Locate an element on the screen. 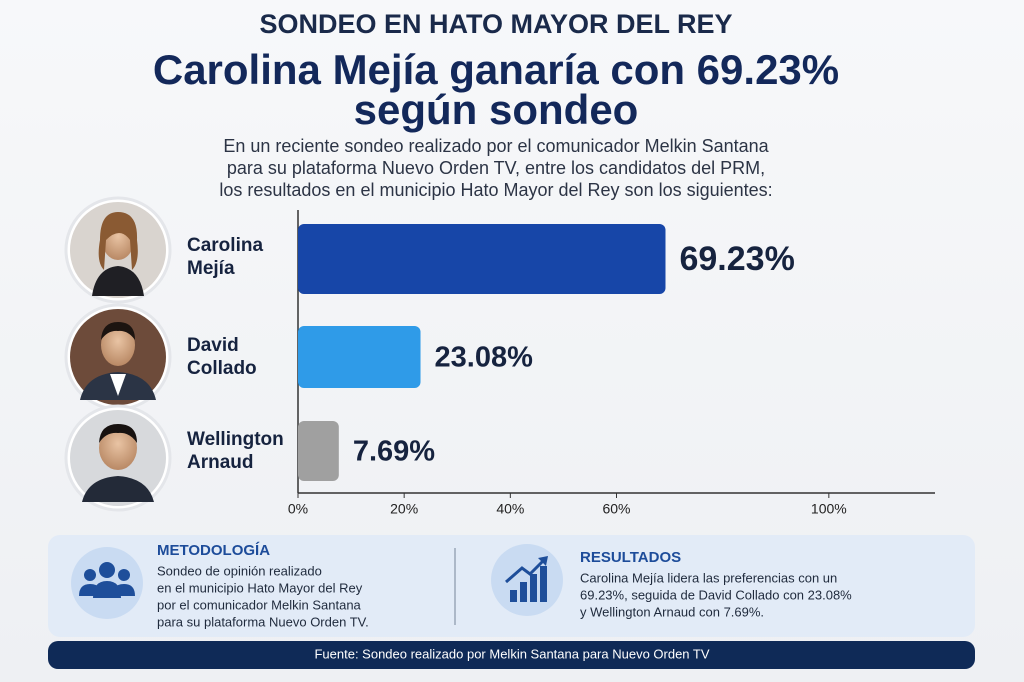  panel-text: para su plataforma Nuevo Orden TV. is located at coordinates (263, 621).